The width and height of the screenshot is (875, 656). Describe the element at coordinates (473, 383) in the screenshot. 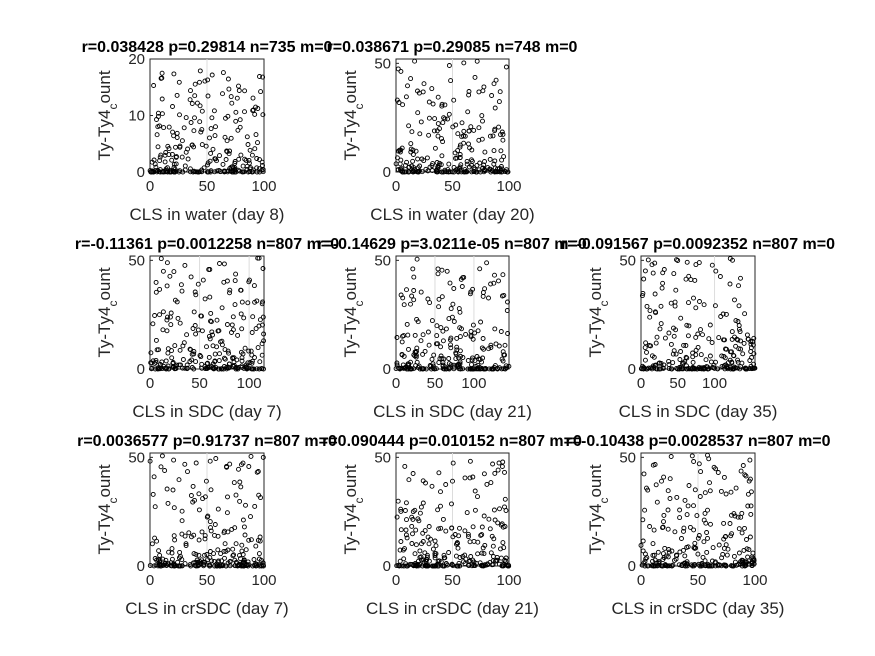

I see `x-tick-label: 100` at that location.